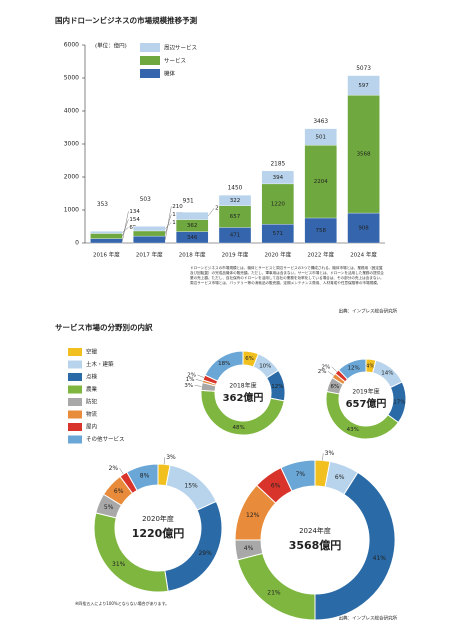 This screenshot has height=640, width=453. I want to click on value-label: 657, so click(235, 217).